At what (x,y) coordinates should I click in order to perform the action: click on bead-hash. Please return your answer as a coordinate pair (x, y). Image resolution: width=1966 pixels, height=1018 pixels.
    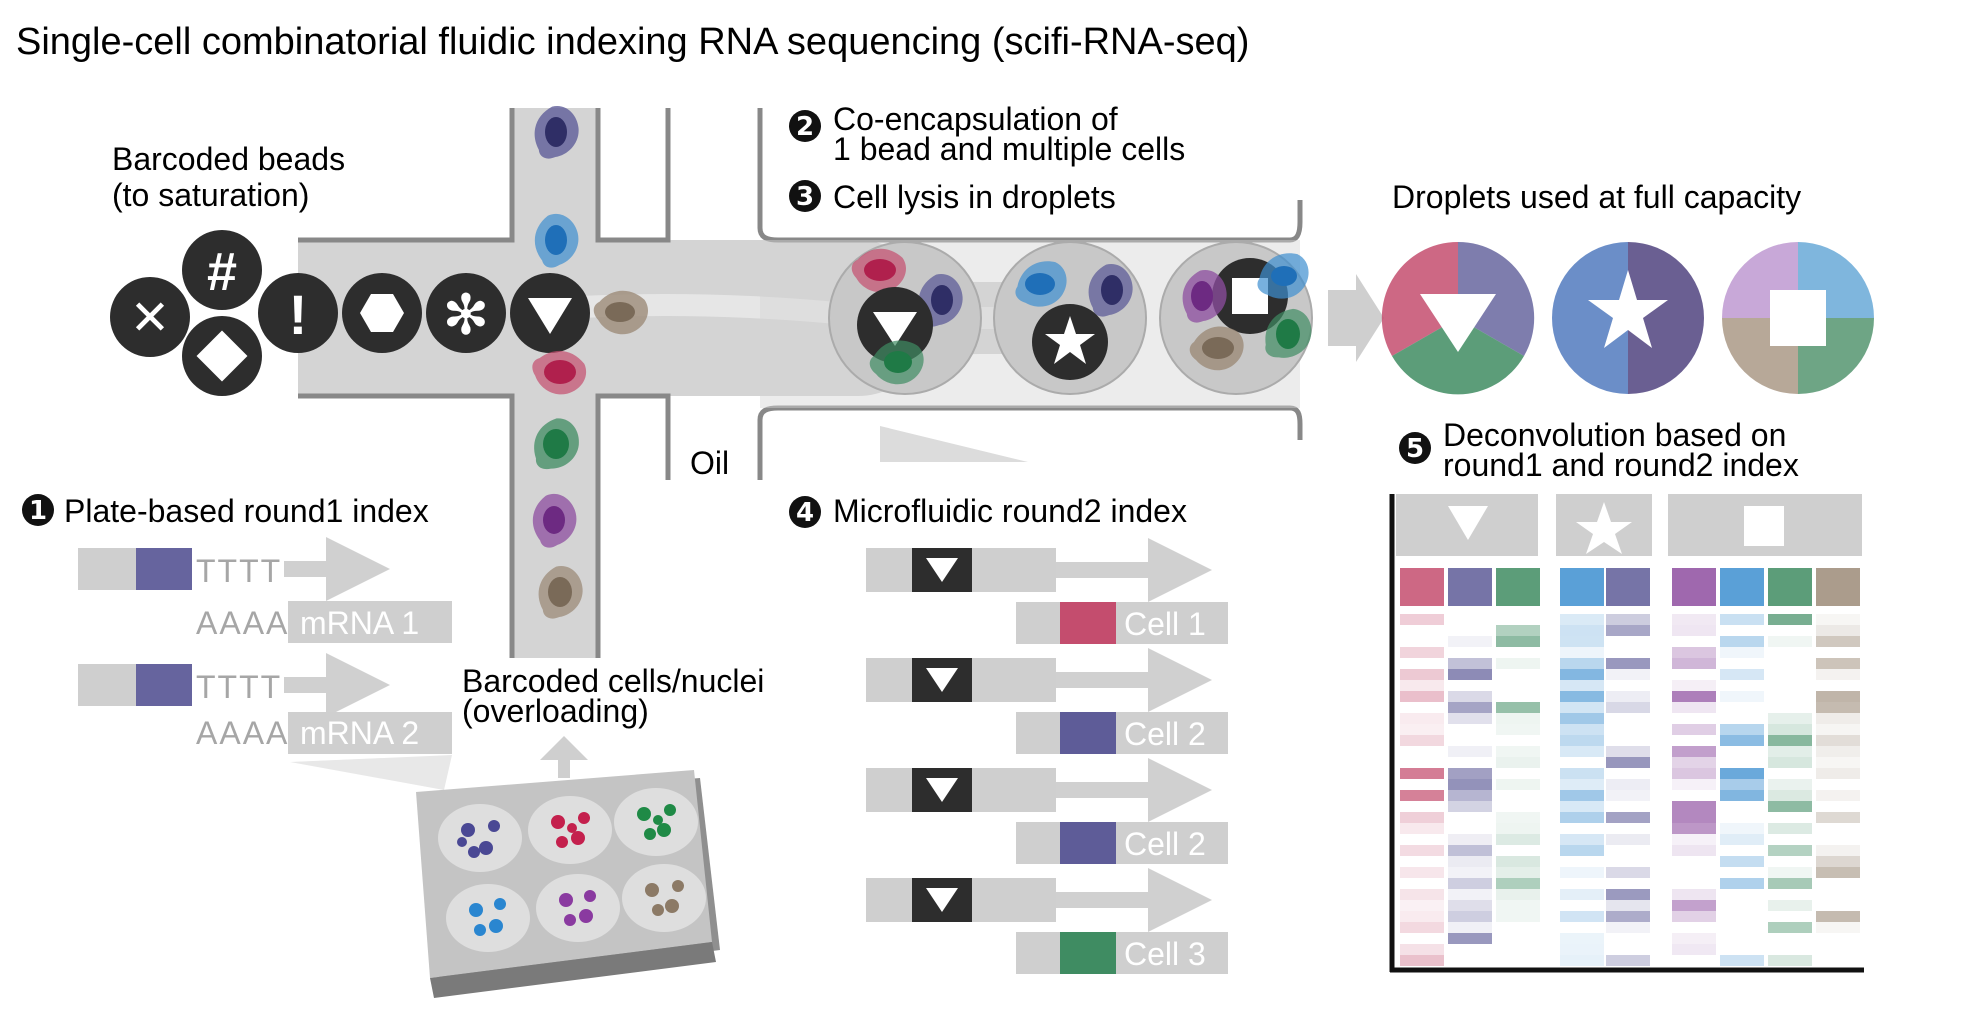
    Looking at the image, I should click on (222, 270).